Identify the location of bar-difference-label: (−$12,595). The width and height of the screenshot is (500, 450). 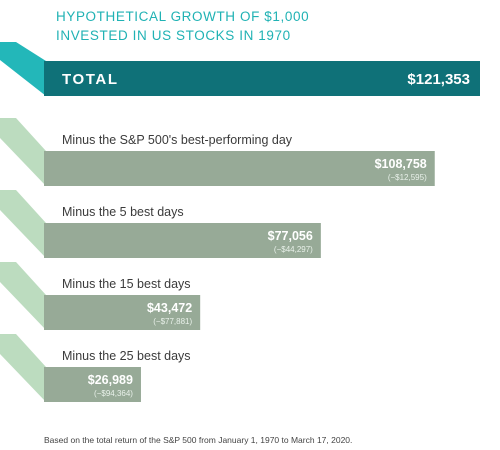
(407, 177).